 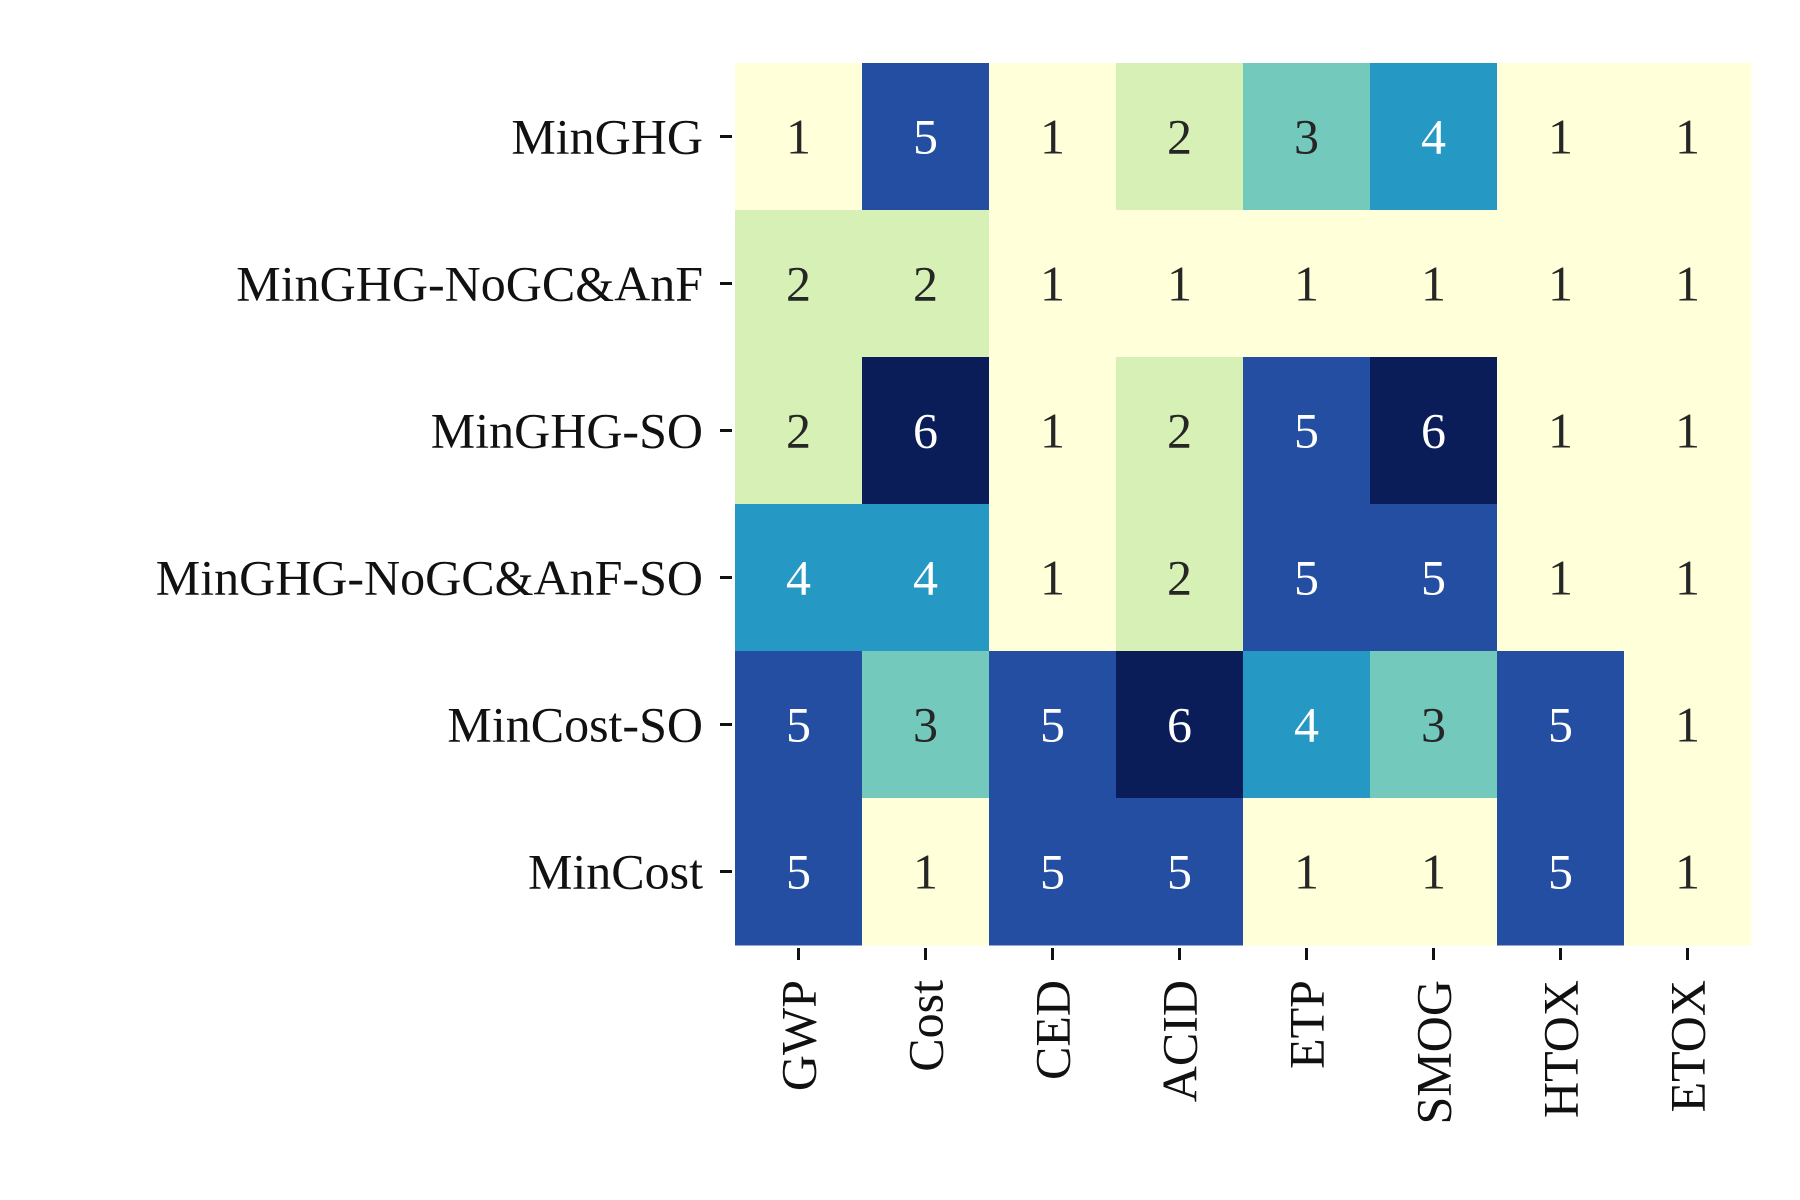 What do you see at coordinates (1307, 1024) in the screenshot?
I see `x-tick-label-etp: ETP` at bounding box center [1307, 1024].